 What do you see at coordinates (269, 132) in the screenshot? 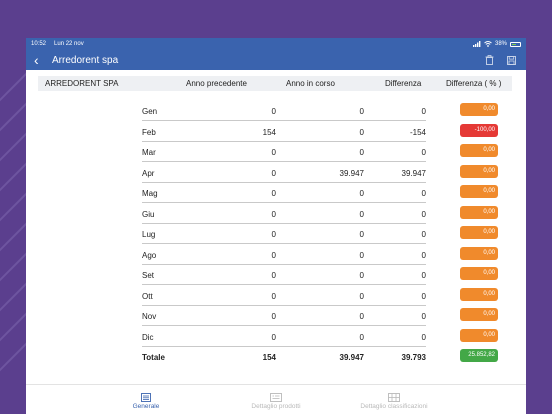
I see `previous-year-cell: 154` at bounding box center [269, 132].